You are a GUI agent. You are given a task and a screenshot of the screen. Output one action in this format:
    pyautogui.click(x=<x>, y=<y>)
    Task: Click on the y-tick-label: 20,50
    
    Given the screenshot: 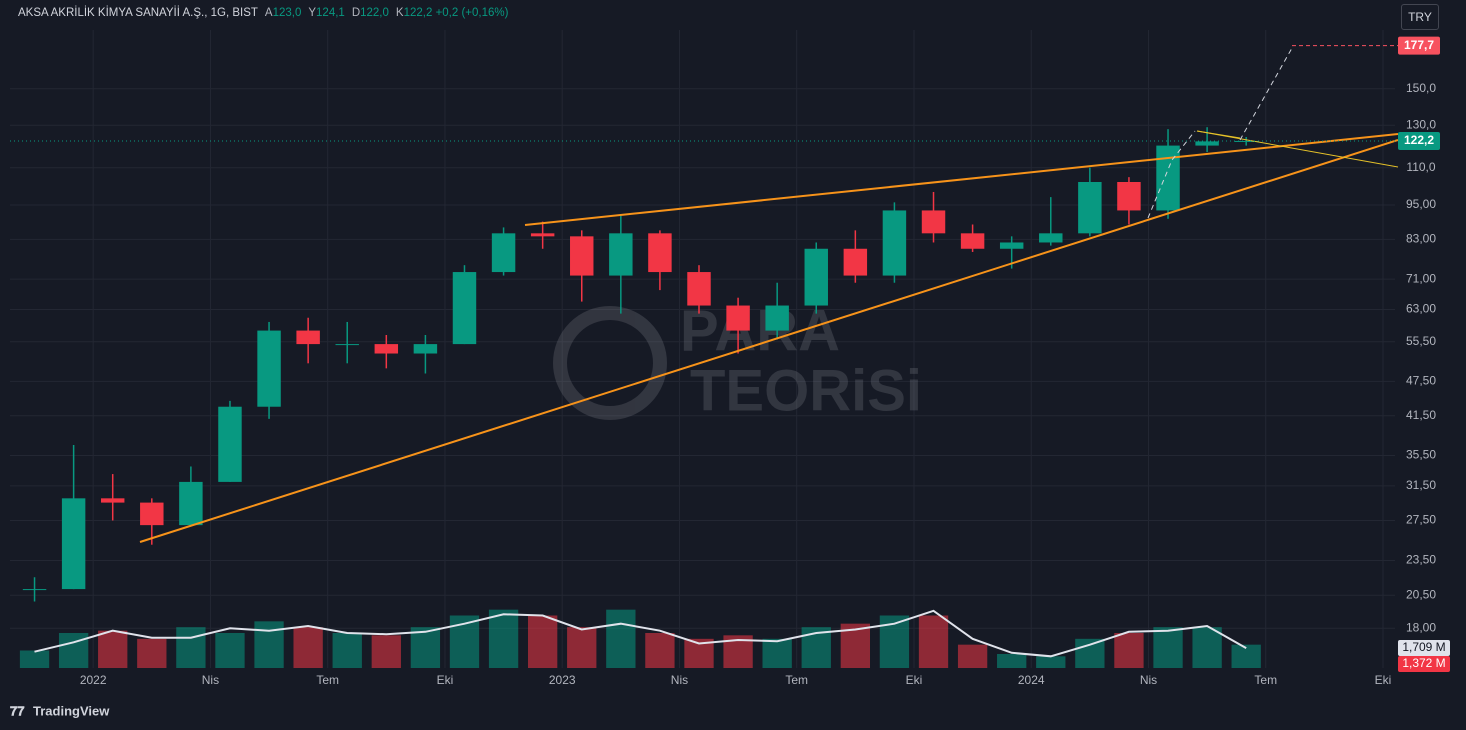 What is the action you would take?
    pyautogui.click(x=1421, y=594)
    